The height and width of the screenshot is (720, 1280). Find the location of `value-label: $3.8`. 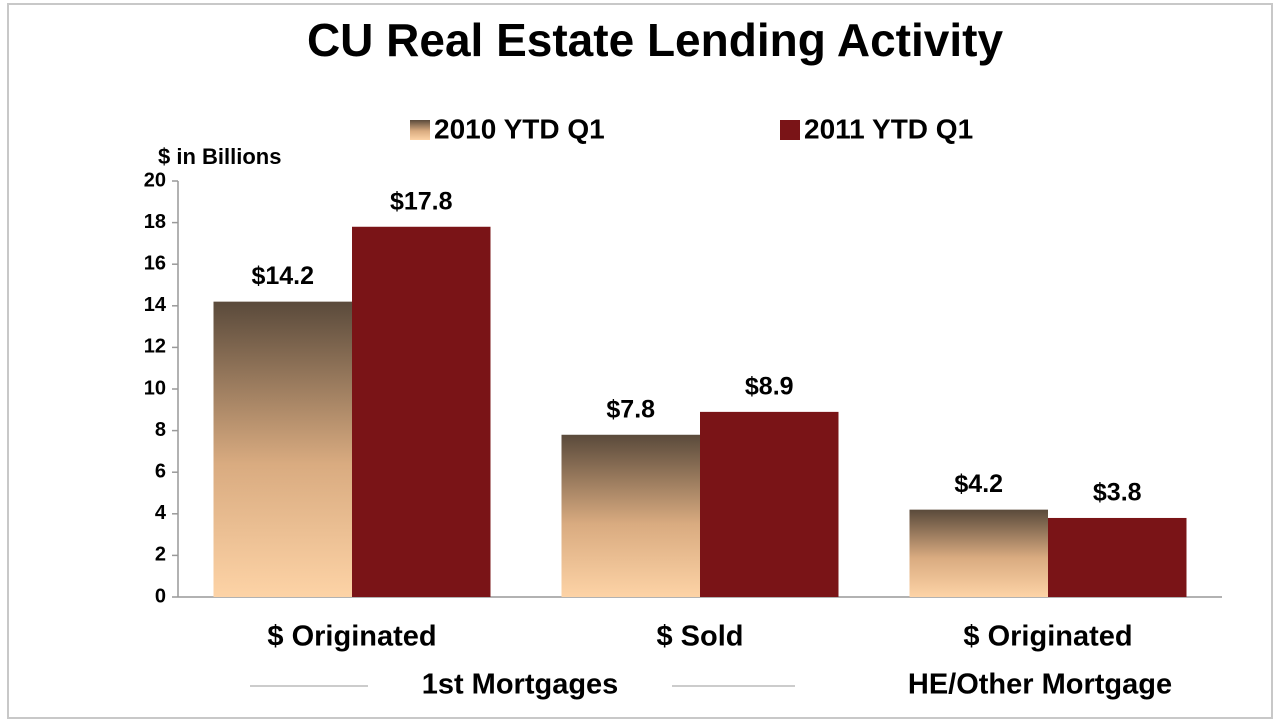

value-label: $3.8 is located at coordinates (1117, 493).